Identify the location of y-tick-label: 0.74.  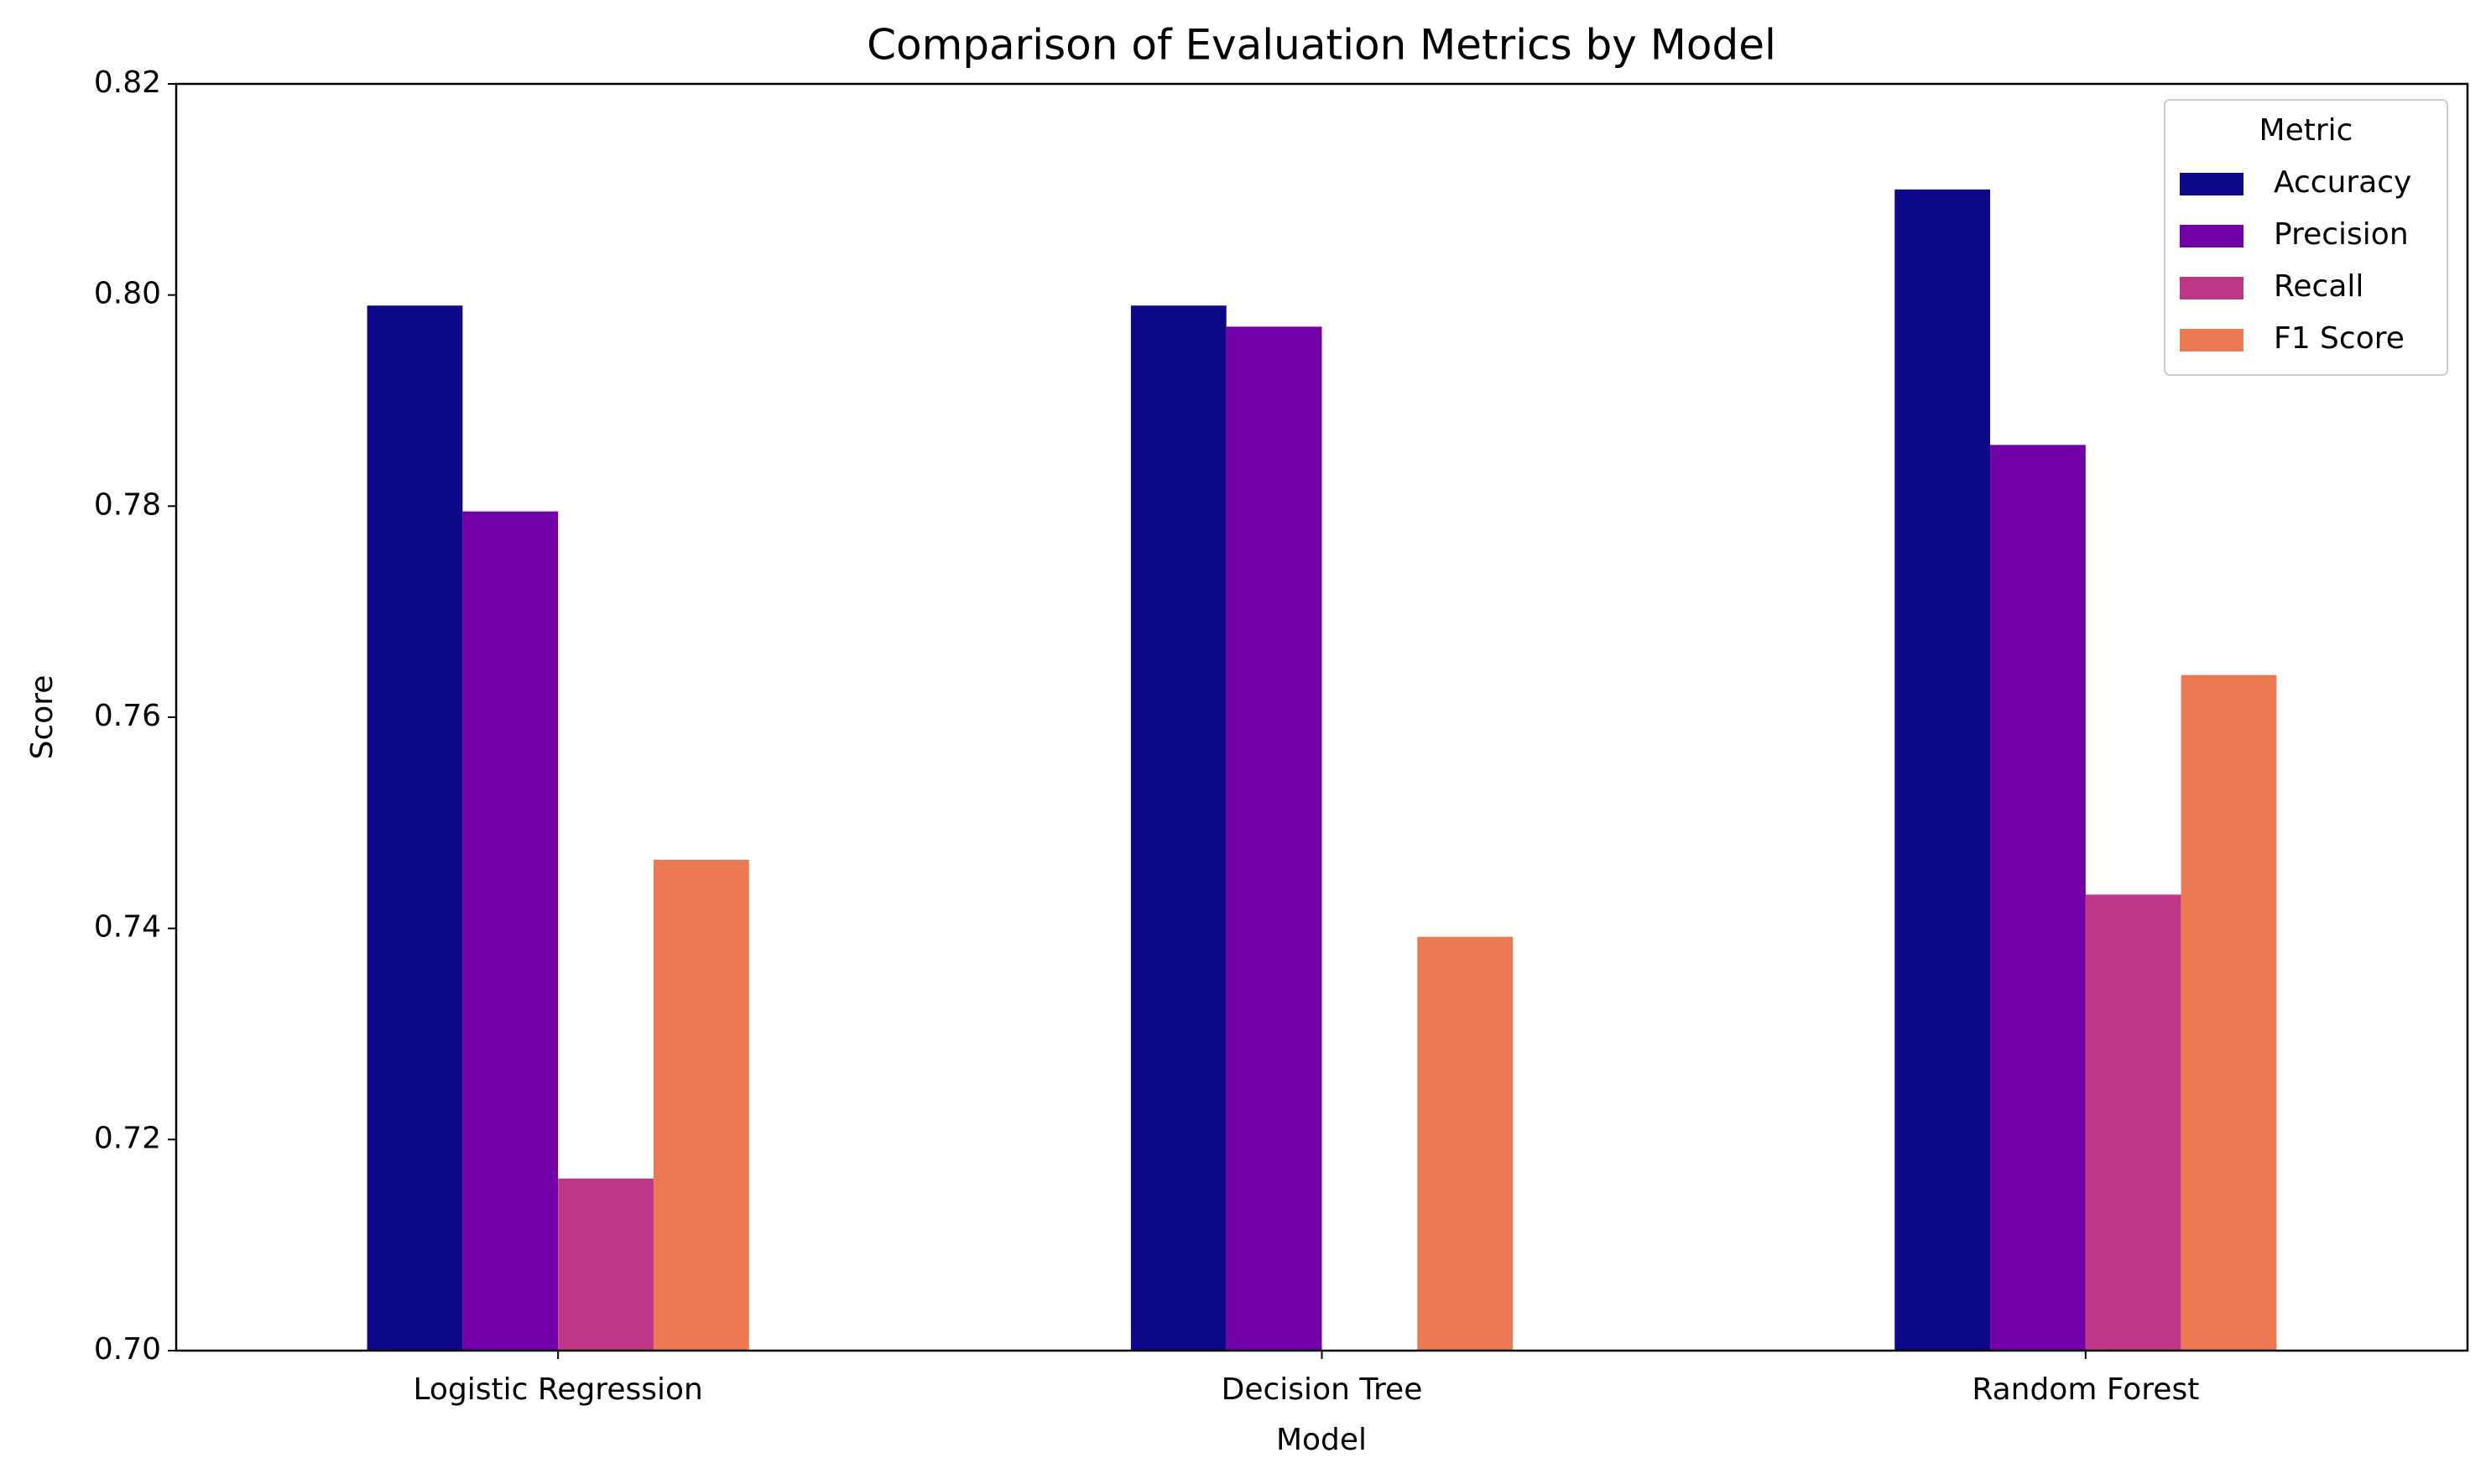
(128, 927).